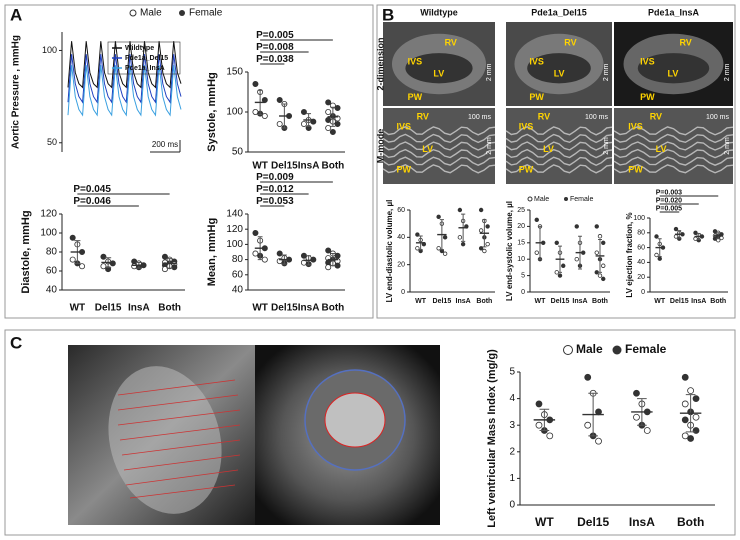  What do you see at coordinates (559, 12) in the screenshot?
I see `echo-column-title: Pde1a_Del15` at bounding box center [559, 12].